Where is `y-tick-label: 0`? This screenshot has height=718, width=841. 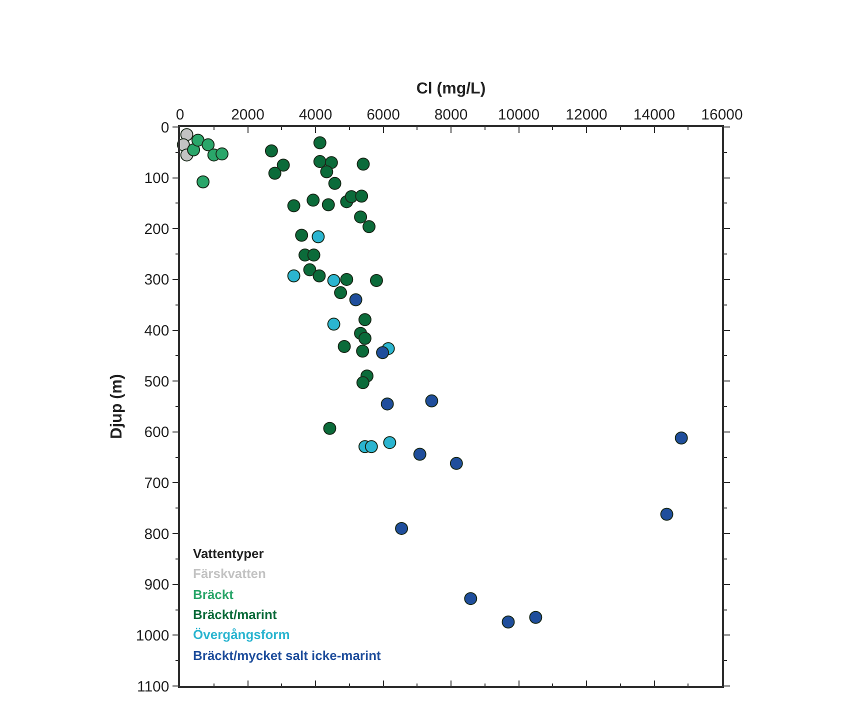
y-tick-label: 0 is located at coordinates (165, 127).